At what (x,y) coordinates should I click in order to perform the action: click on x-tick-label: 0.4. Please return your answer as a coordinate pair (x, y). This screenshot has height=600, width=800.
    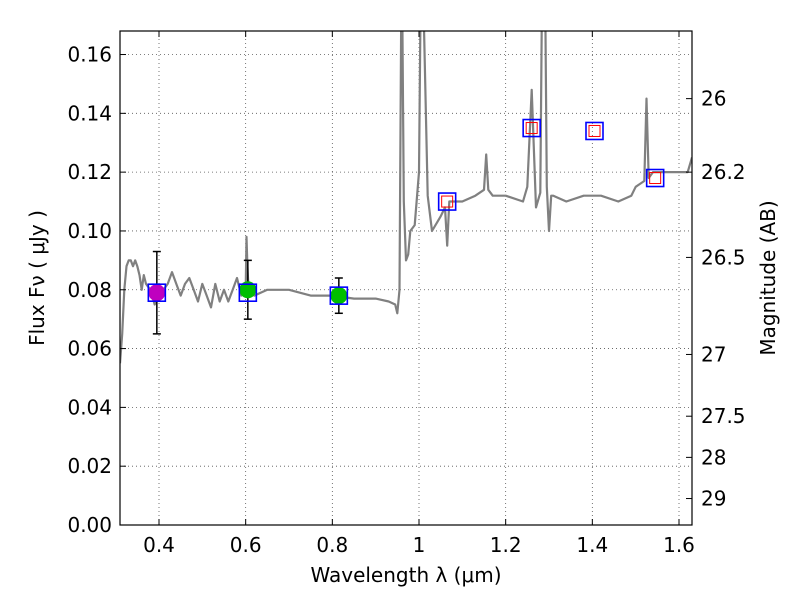
    Looking at the image, I should click on (159, 545).